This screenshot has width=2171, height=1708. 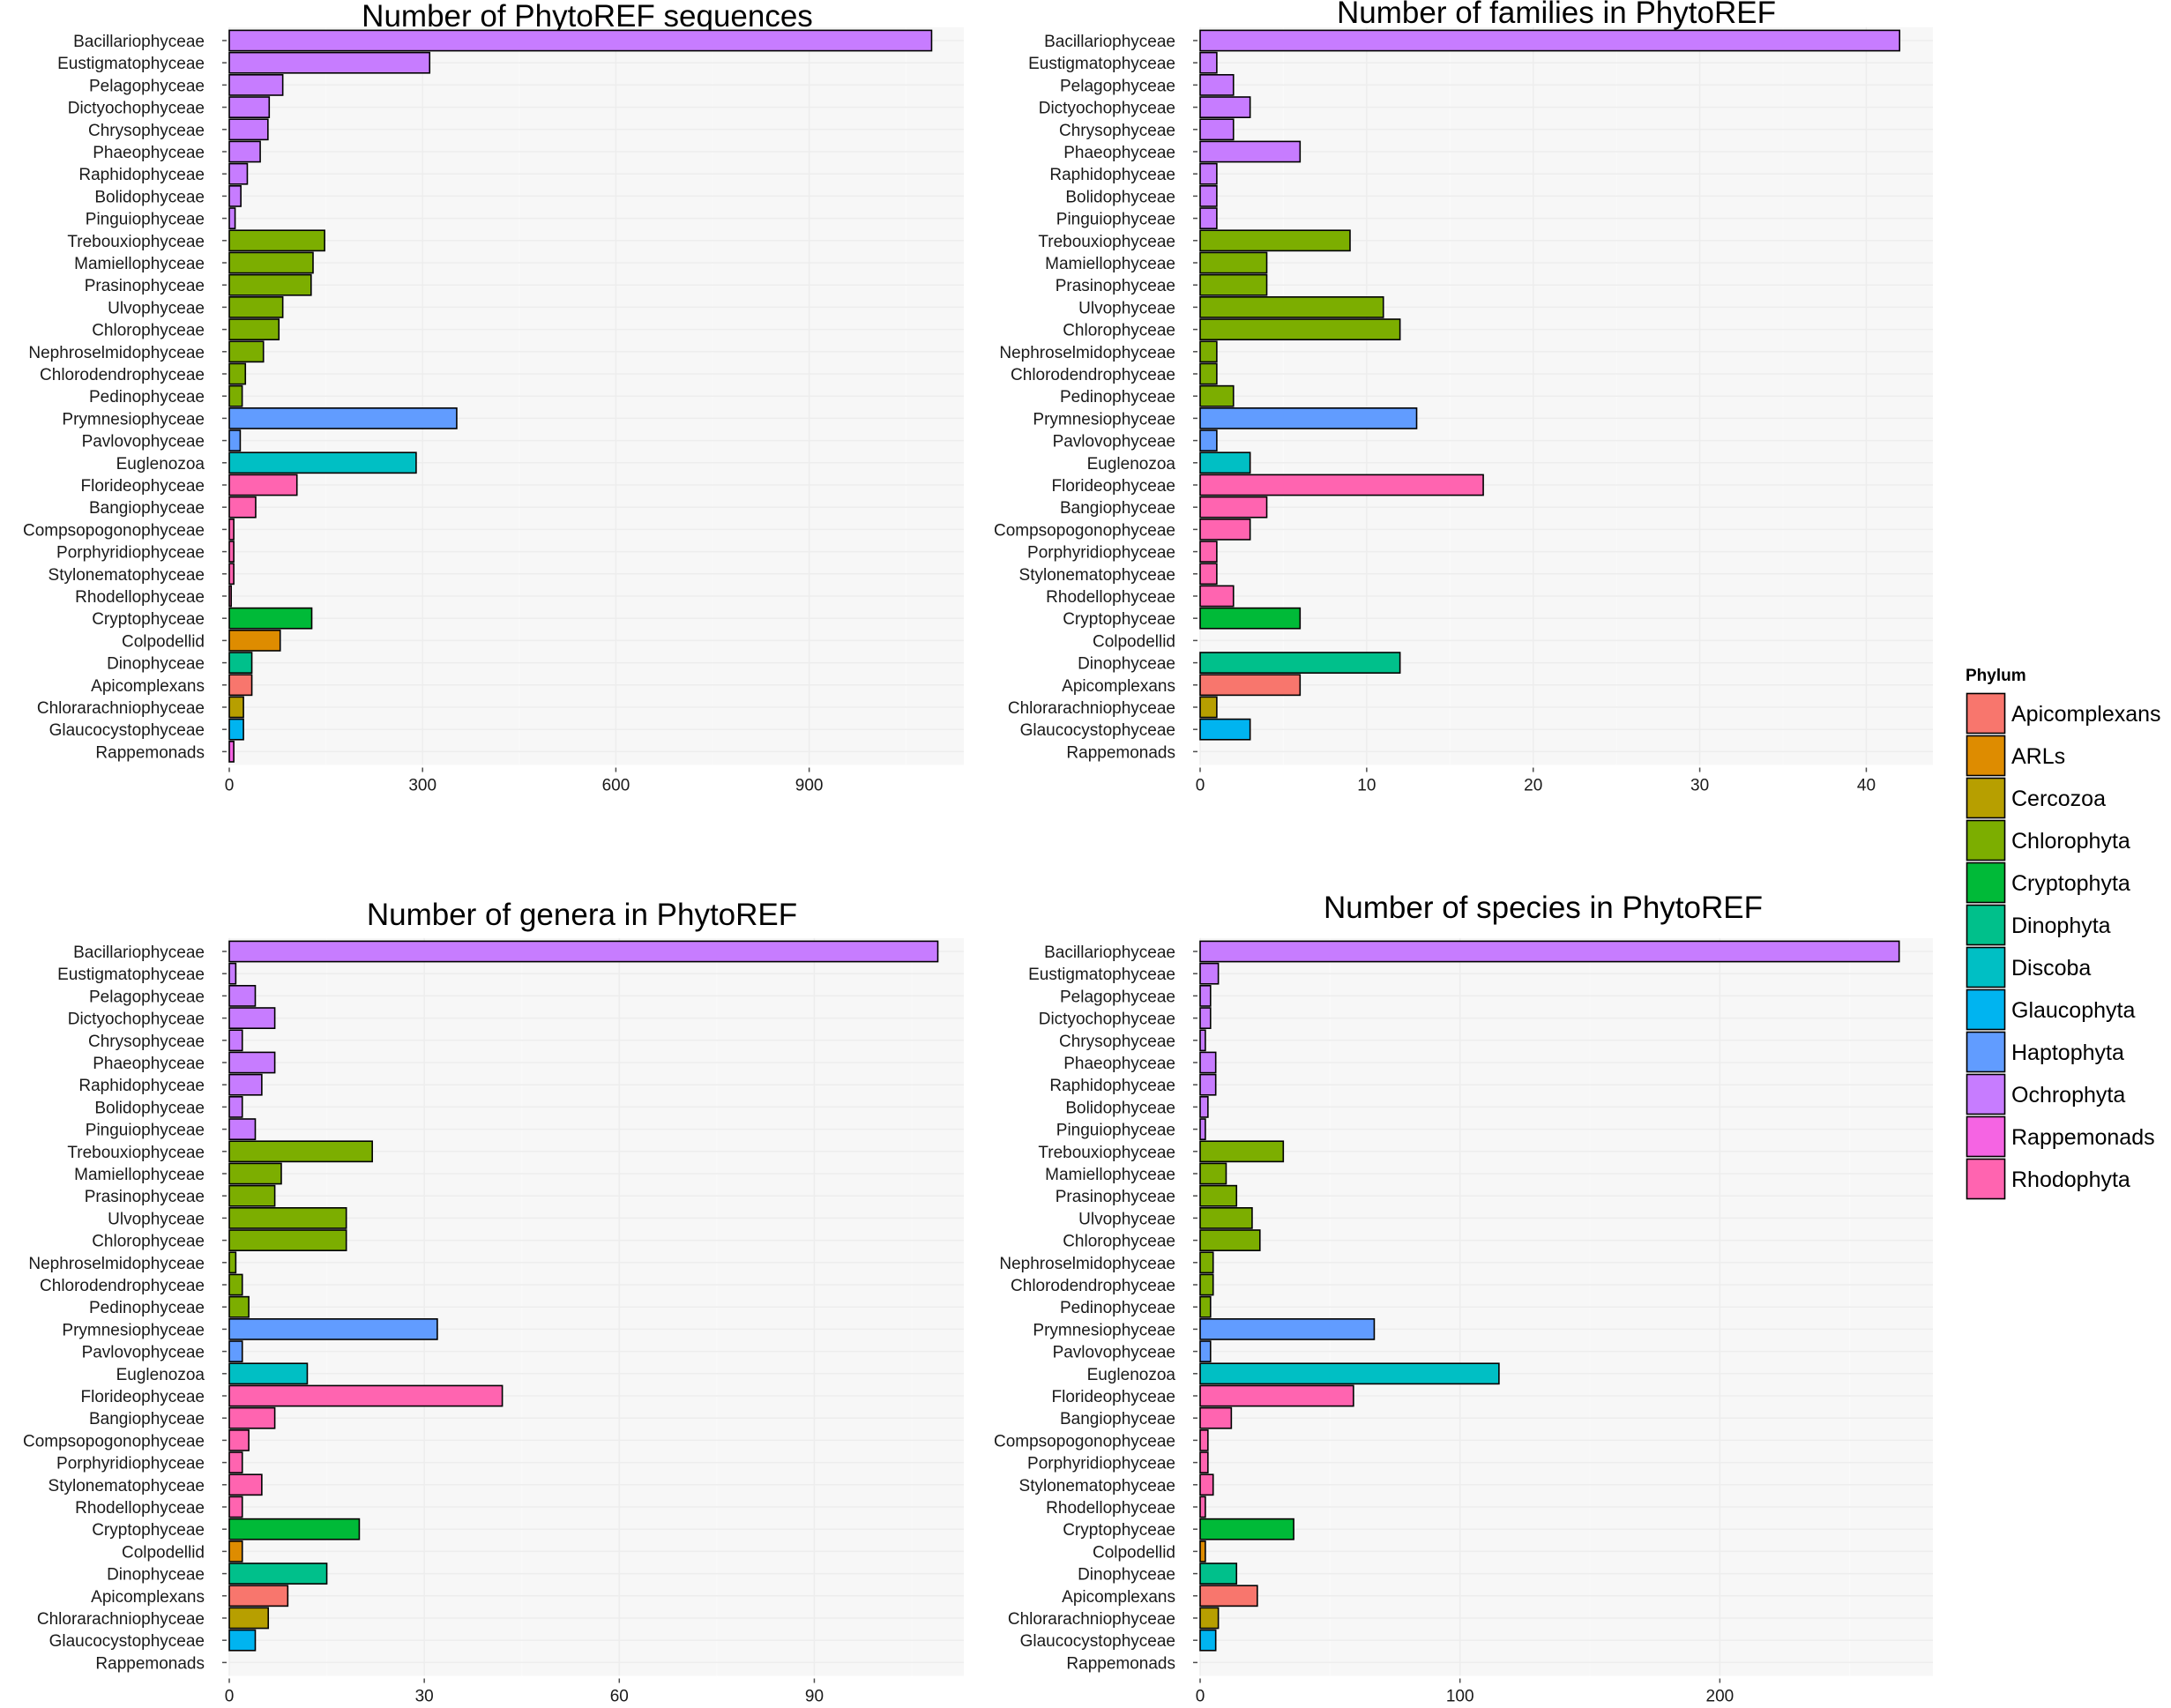 What do you see at coordinates (424, 1697) in the screenshot?
I see `x-tick-label: 30` at bounding box center [424, 1697].